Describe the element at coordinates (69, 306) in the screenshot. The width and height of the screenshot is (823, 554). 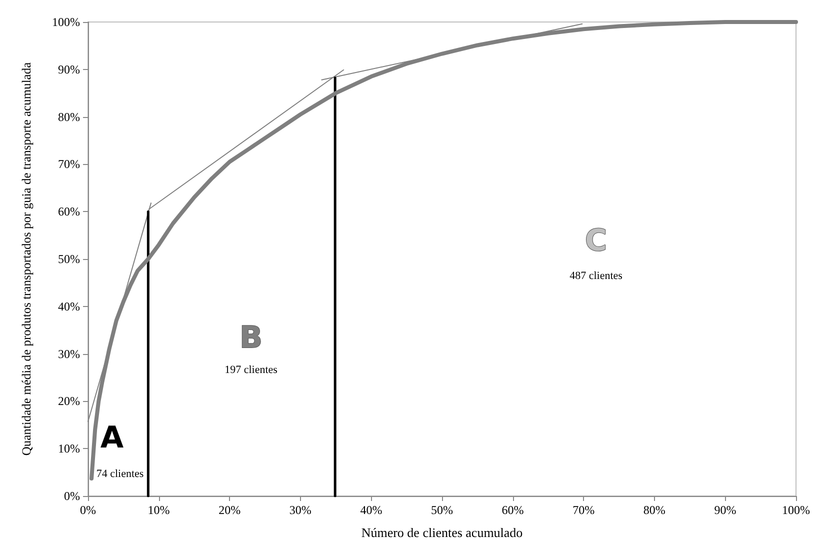
I see `y-tick-label: 40%` at that location.